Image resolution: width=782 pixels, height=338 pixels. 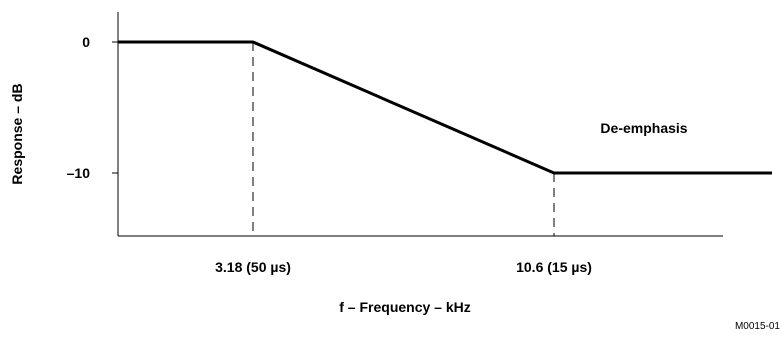 What do you see at coordinates (79, 173) in the screenshot?
I see `y-tick-label: –10` at bounding box center [79, 173].